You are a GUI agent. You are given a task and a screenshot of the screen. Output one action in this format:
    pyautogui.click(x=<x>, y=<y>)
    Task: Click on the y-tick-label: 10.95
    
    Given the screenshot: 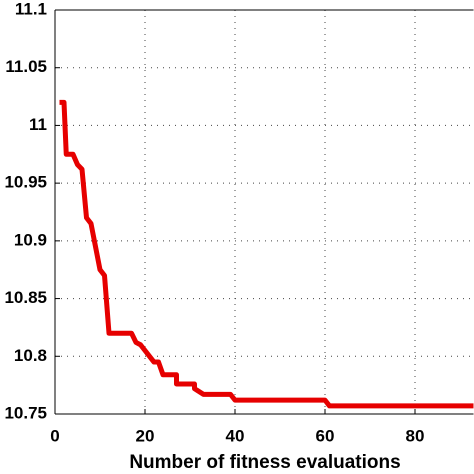 What is the action you would take?
    pyautogui.click(x=25, y=182)
    